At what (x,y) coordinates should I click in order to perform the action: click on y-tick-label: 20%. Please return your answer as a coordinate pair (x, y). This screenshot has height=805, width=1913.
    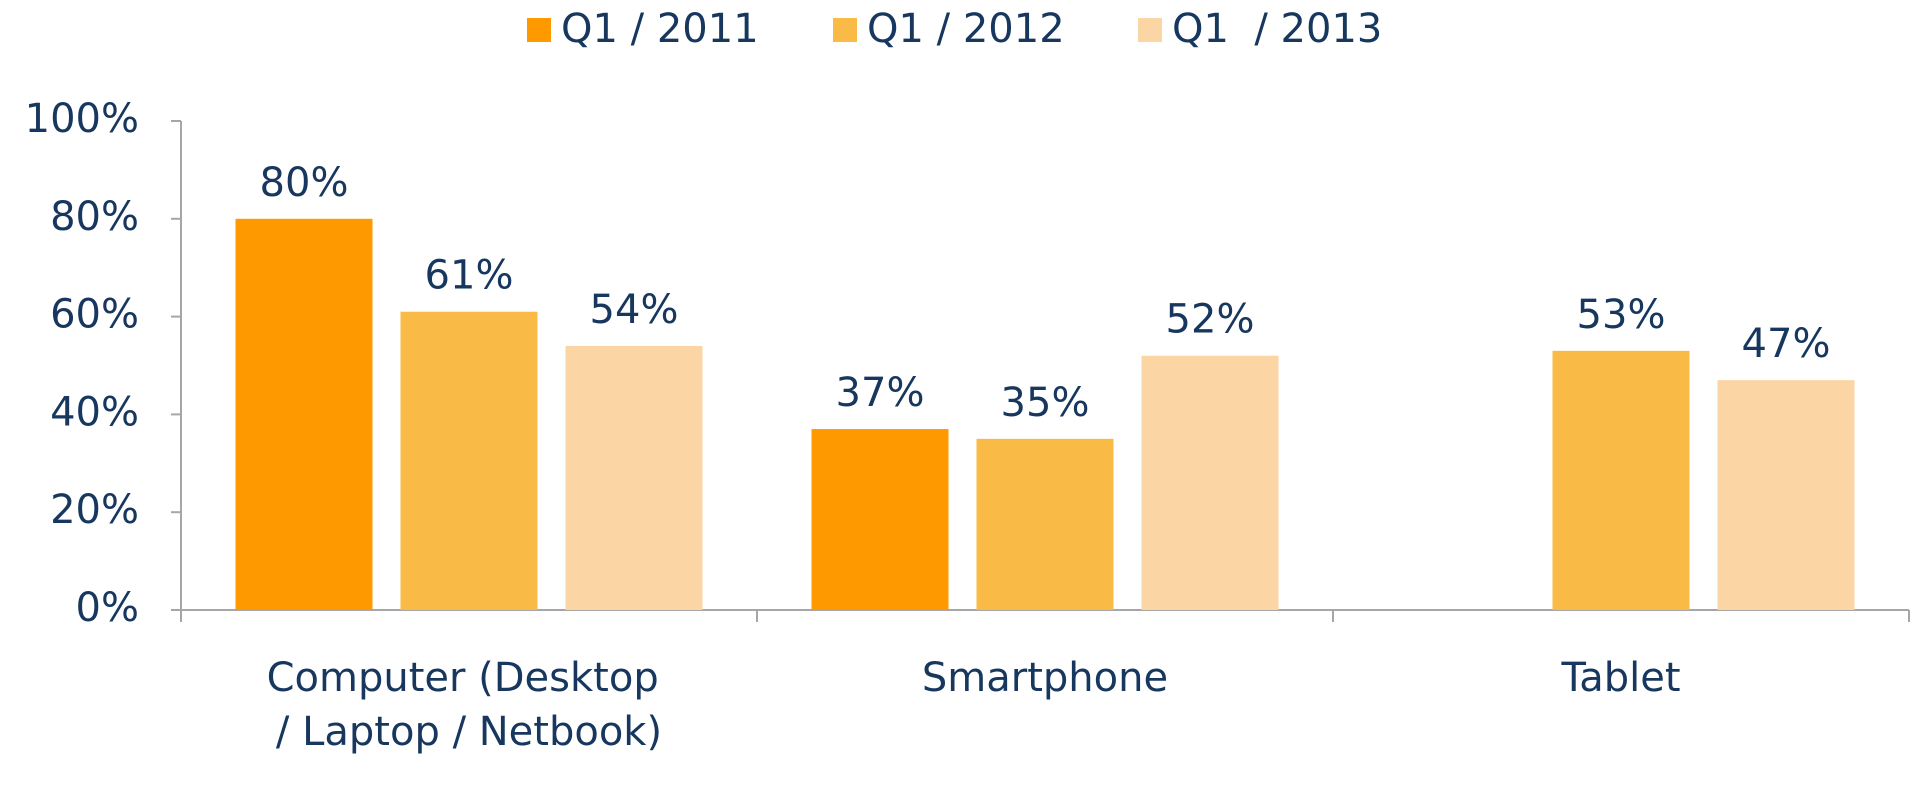
    Looking at the image, I should click on (94, 510).